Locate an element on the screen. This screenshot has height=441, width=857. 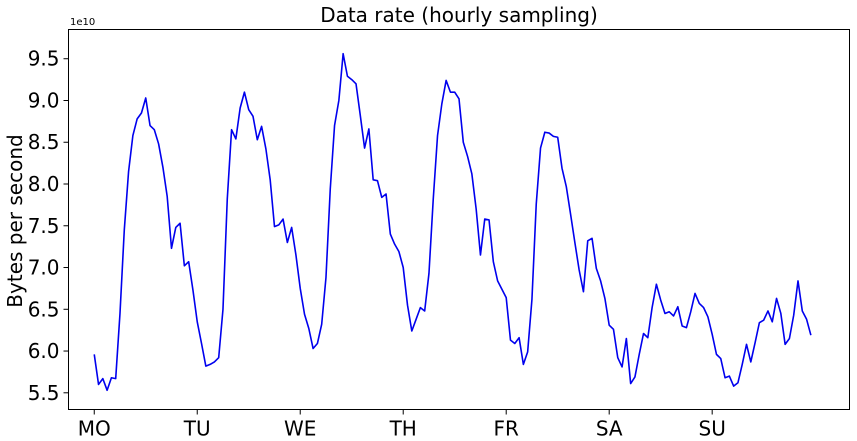
y-tick-label: 9.0 is located at coordinates (44, 100).